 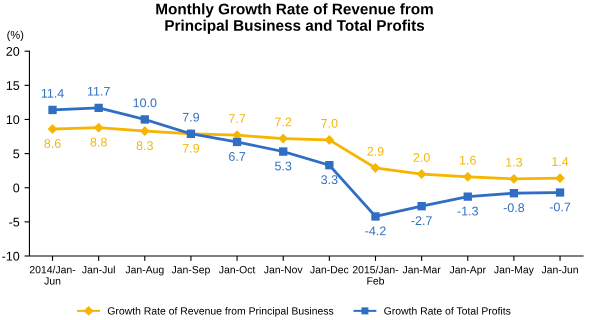 I want to click on x-tick-label: Jan-Jul, so click(x=98, y=270).